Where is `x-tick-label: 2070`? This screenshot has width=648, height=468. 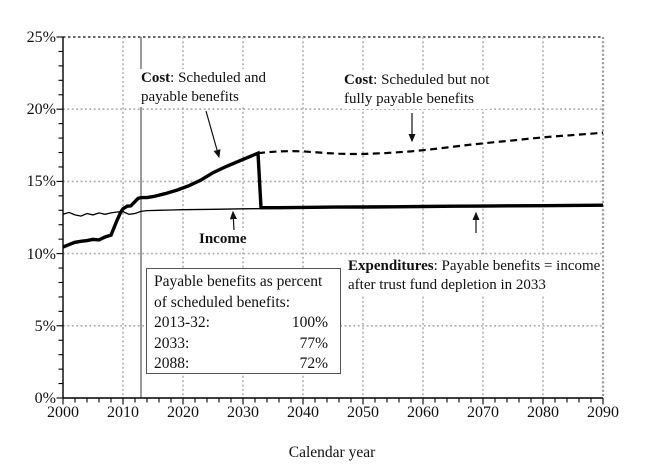 x-tick-label: 2070 is located at coordinates (483, 412).